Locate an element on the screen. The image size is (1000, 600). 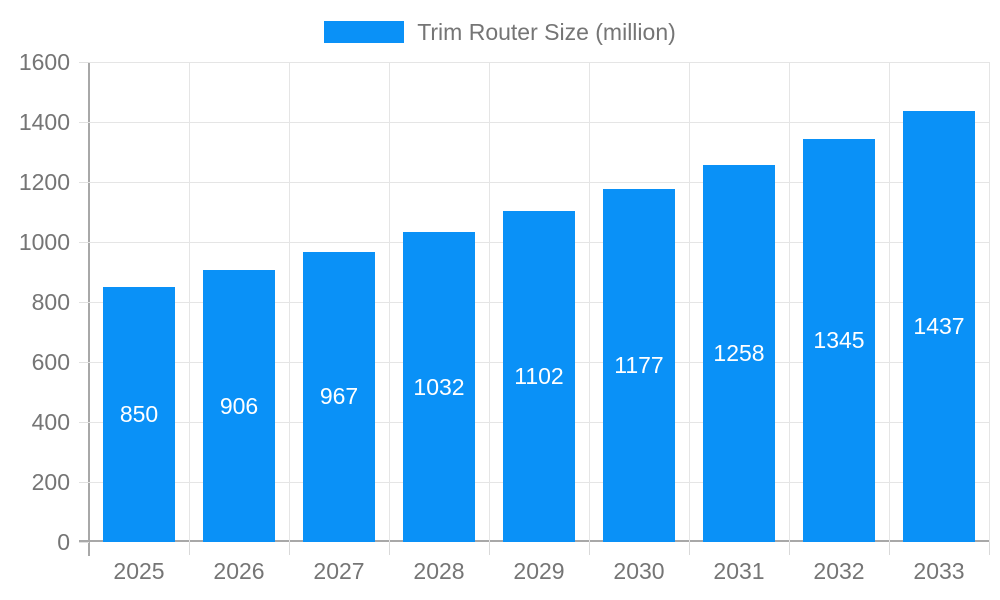
bar-value-label: 1177 is located at coordinates (639, 364).